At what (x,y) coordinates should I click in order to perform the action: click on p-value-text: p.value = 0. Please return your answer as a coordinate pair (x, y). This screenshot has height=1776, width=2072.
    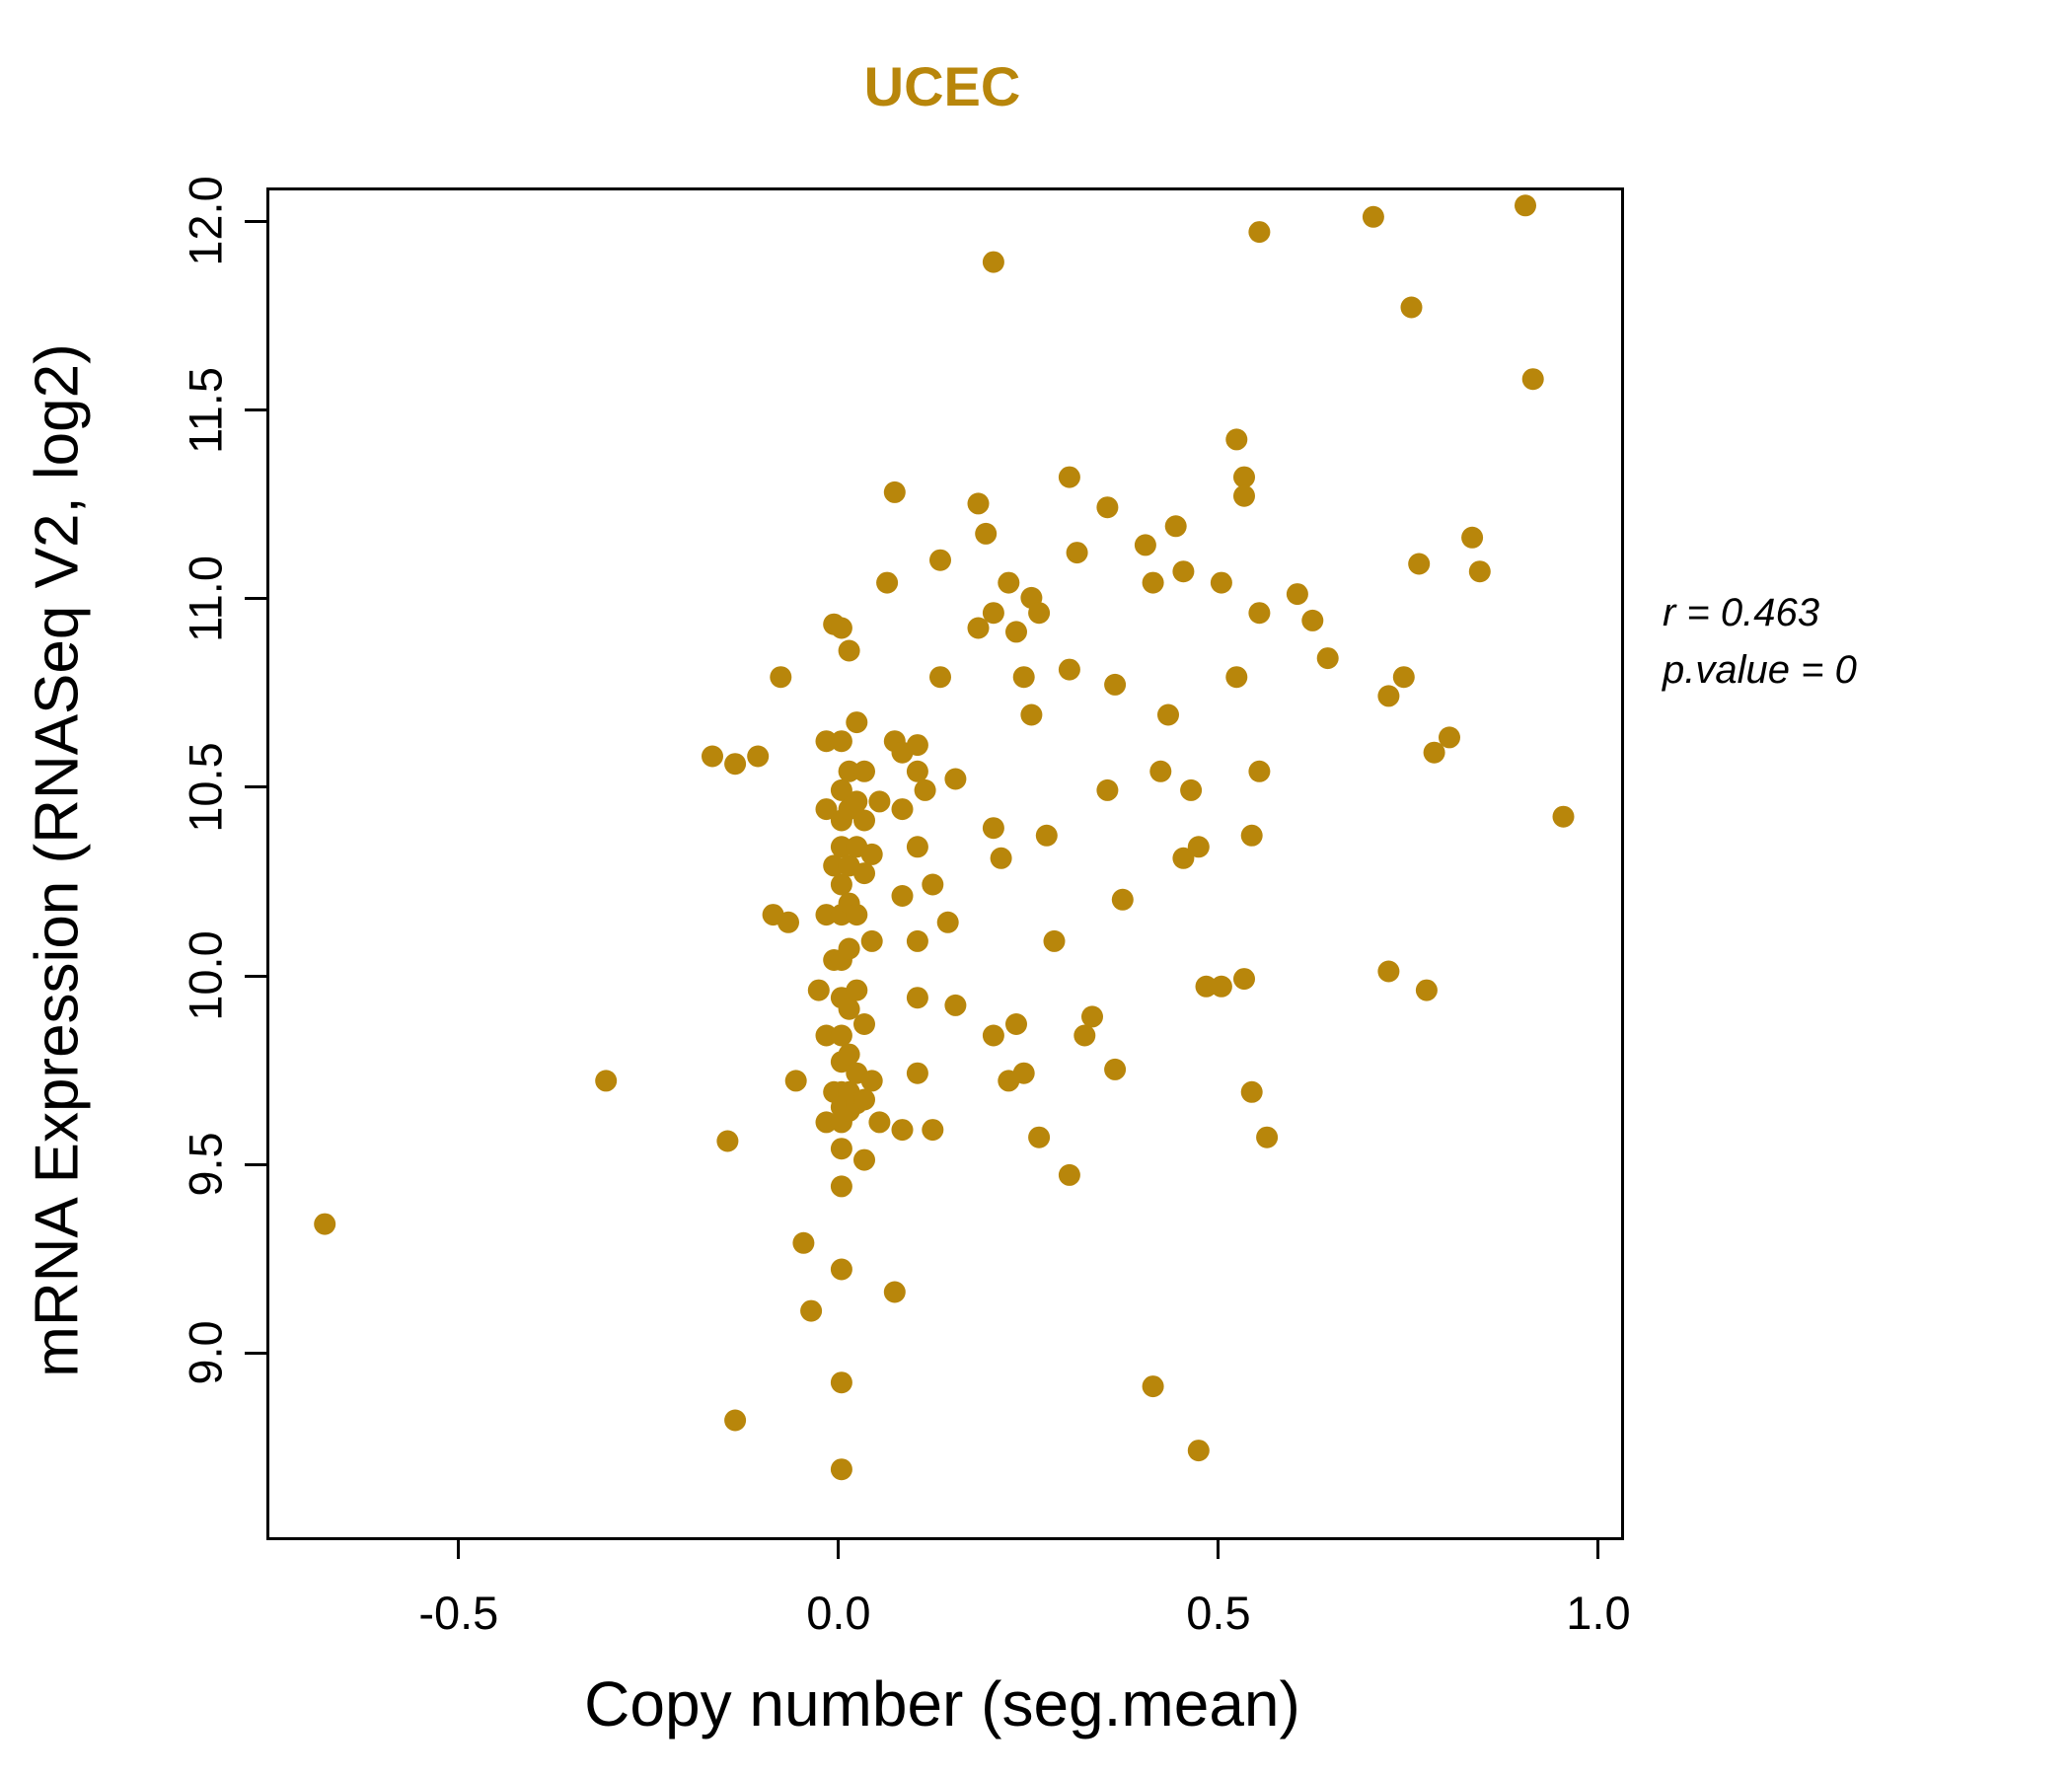
    Looking at the image, I should click on (1760, 670).